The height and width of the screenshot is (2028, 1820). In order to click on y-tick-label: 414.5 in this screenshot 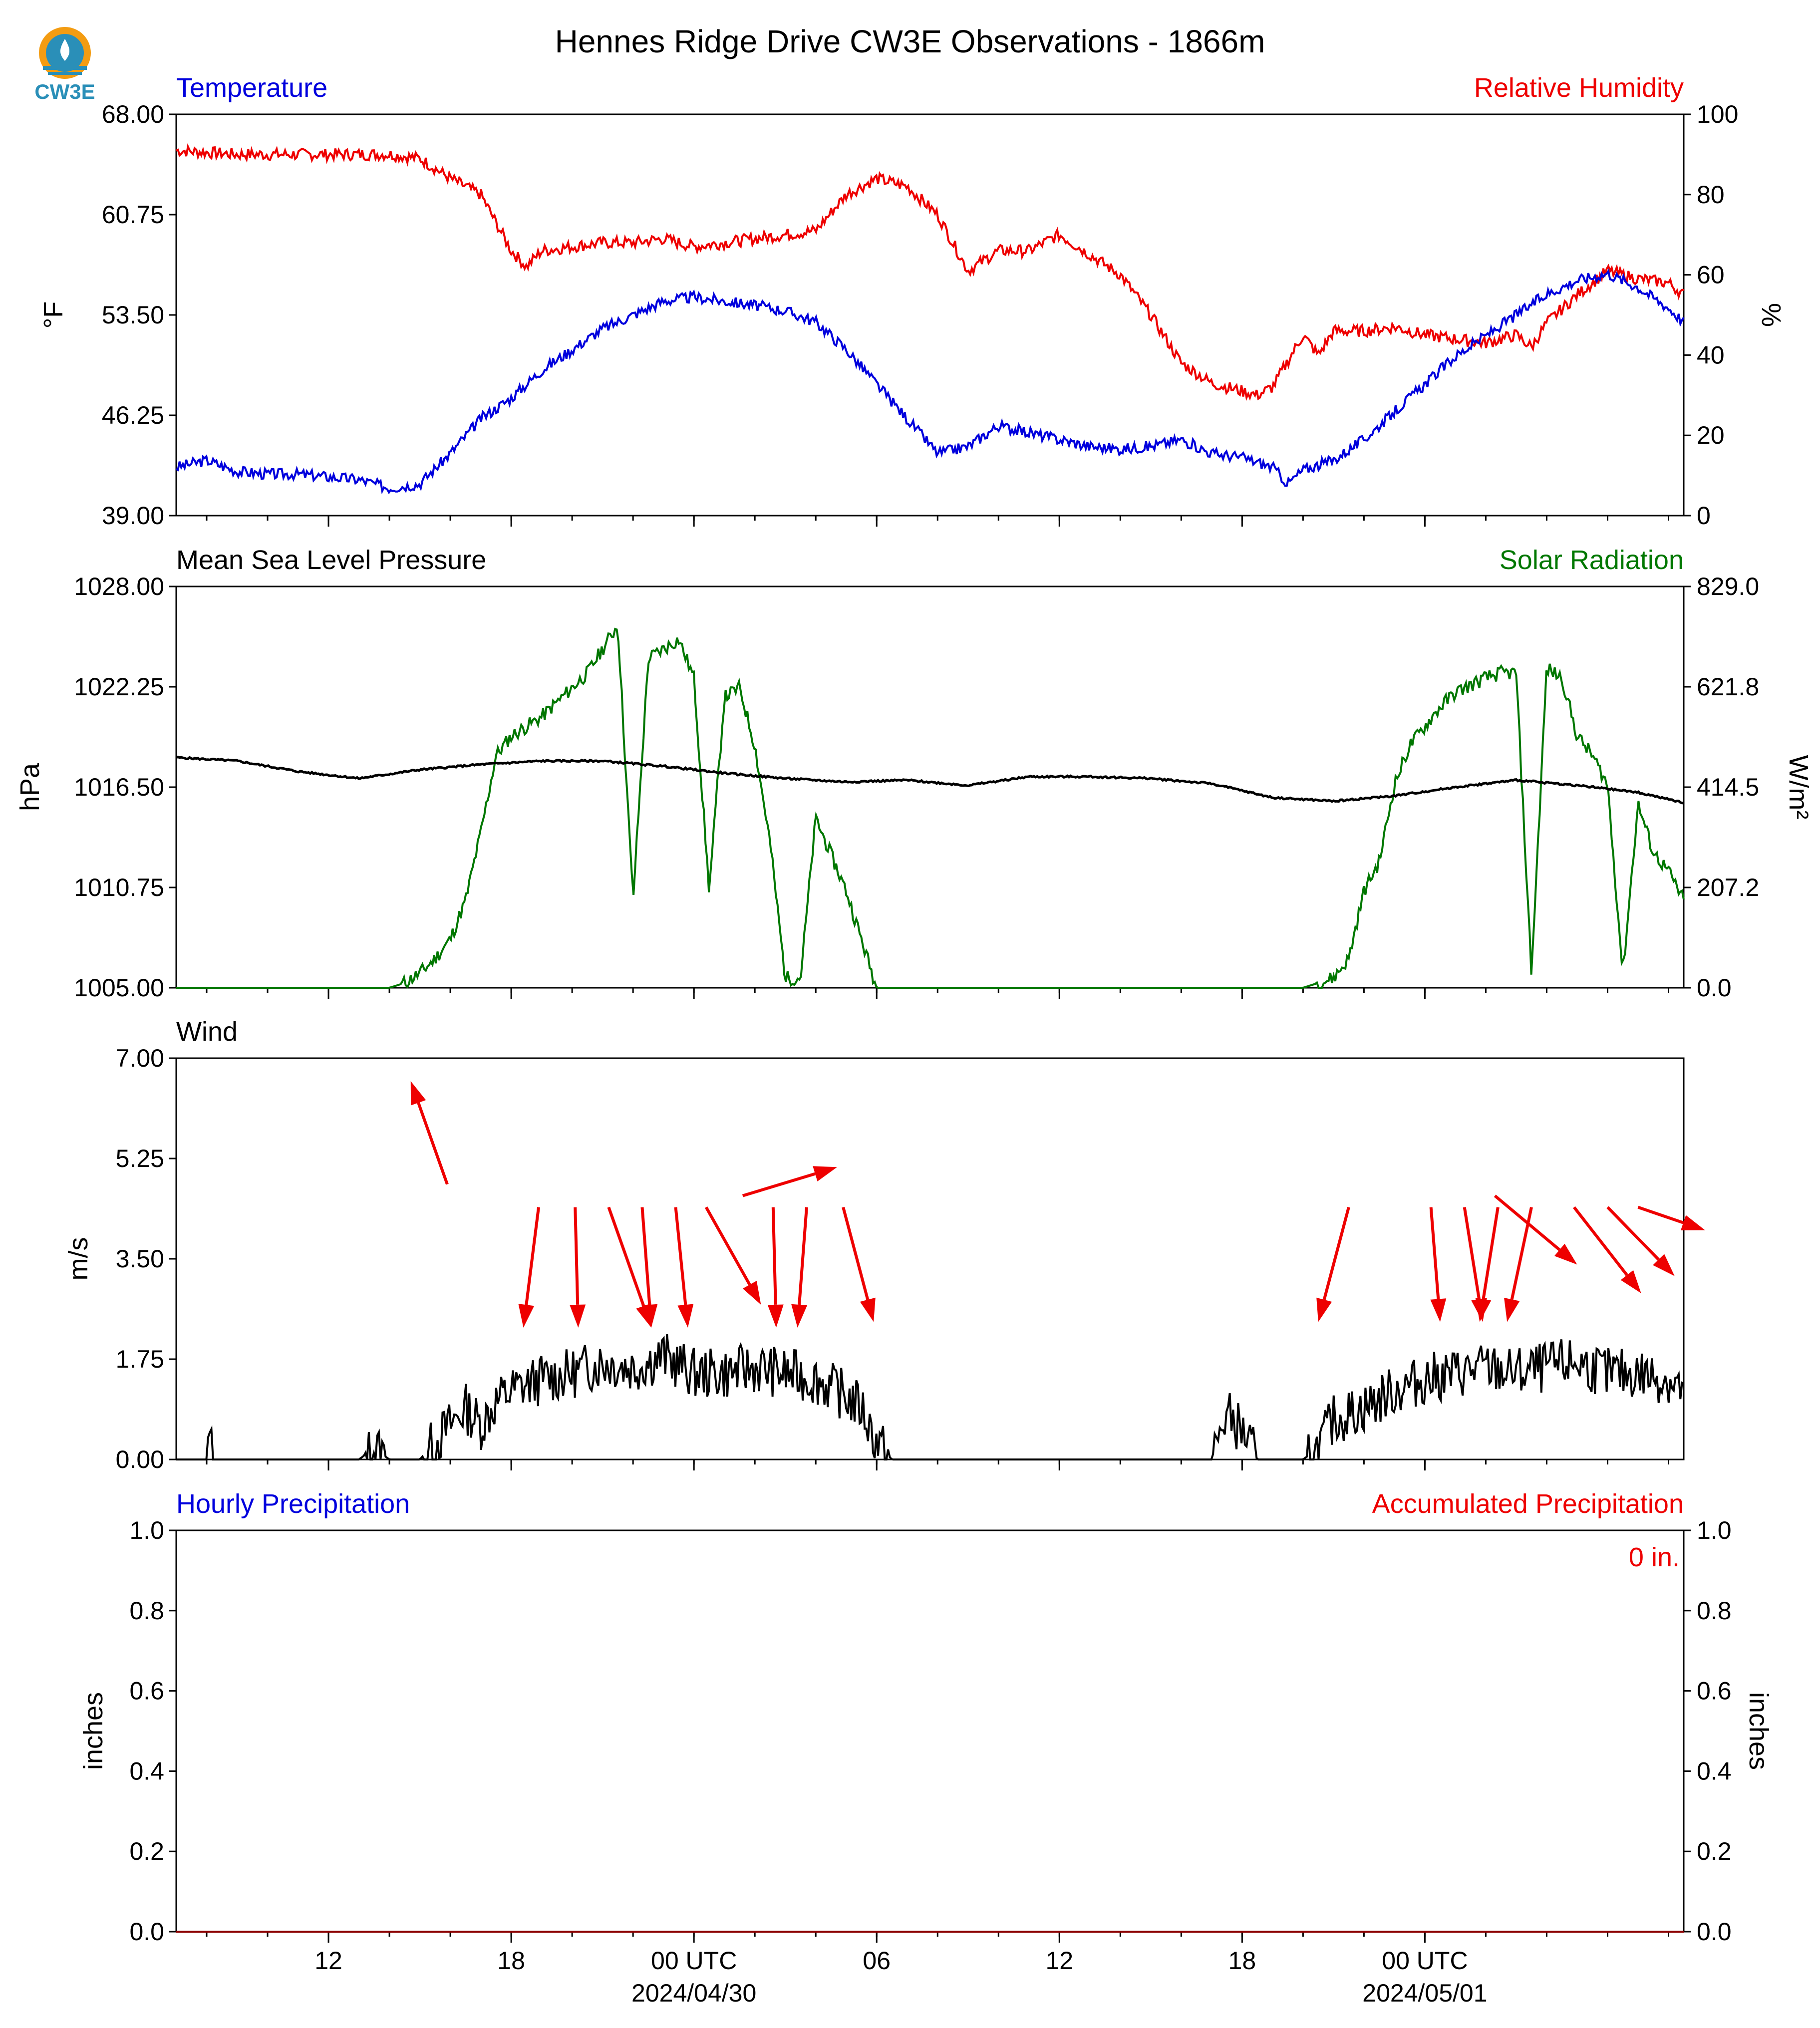, I will do `click(1728, 787)`.